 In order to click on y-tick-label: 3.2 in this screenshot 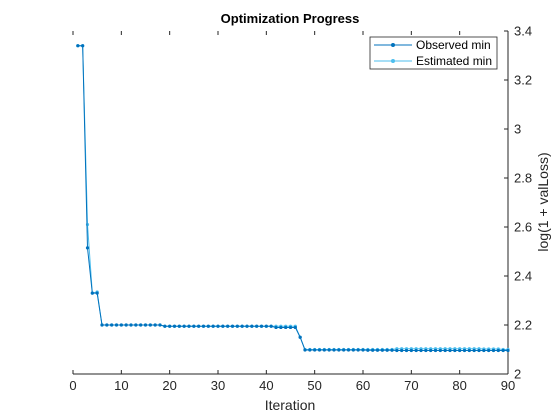, I will do `click(523, 80)`.